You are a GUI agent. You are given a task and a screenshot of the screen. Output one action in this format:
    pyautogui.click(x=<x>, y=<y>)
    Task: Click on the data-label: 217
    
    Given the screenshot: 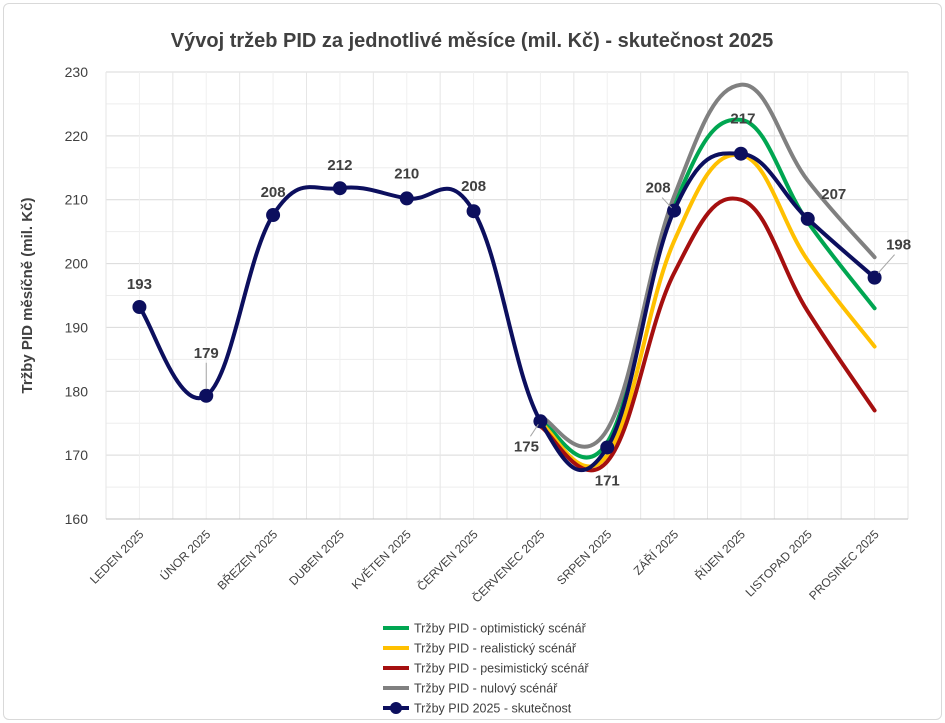 What is the action you would take?
    pyautogui.click(x=742, y=119)
    